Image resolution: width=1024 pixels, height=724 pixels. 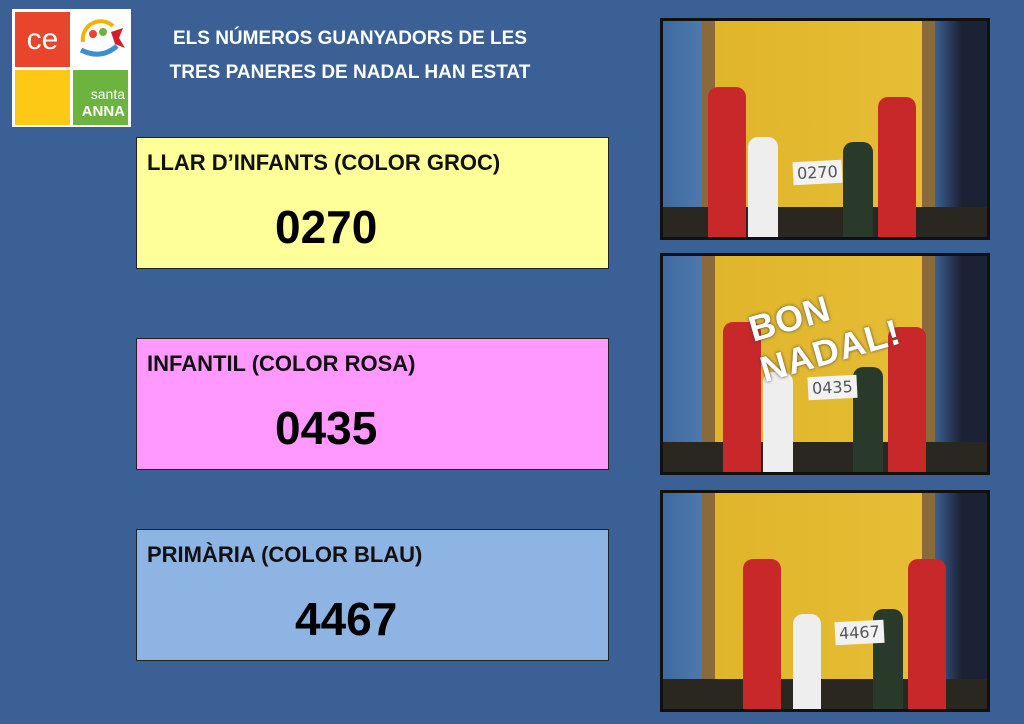 What do you see at coordinates (326, 428) in the screenshot?
I see `winner-number: 0435` at bounding box center [326, 428].